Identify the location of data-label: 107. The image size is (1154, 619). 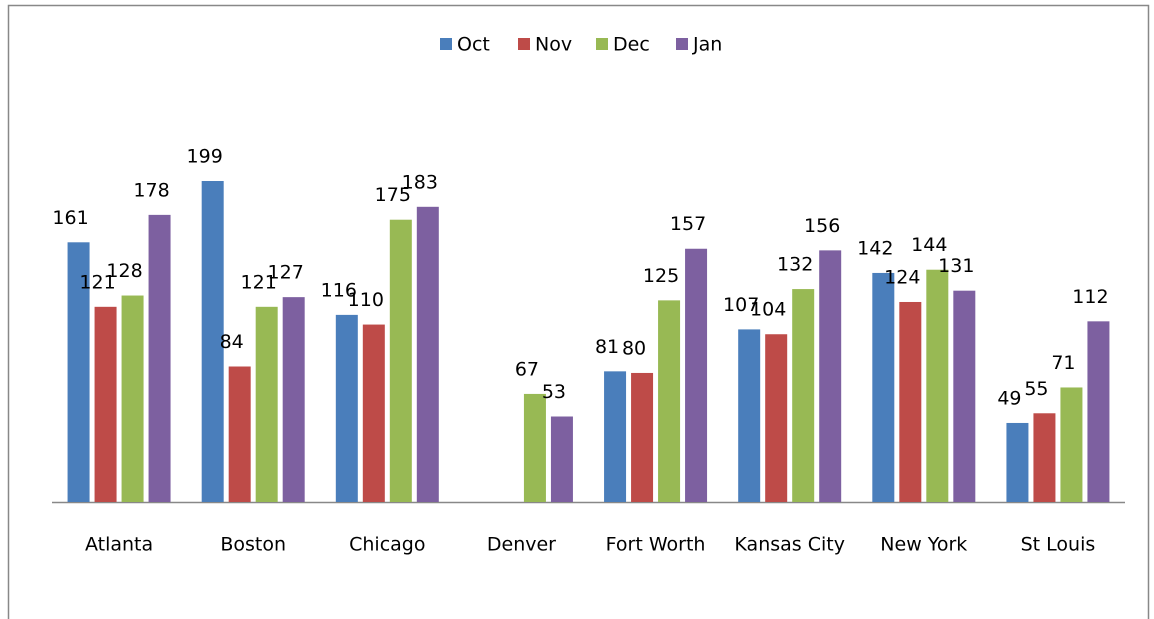
(741, 305).